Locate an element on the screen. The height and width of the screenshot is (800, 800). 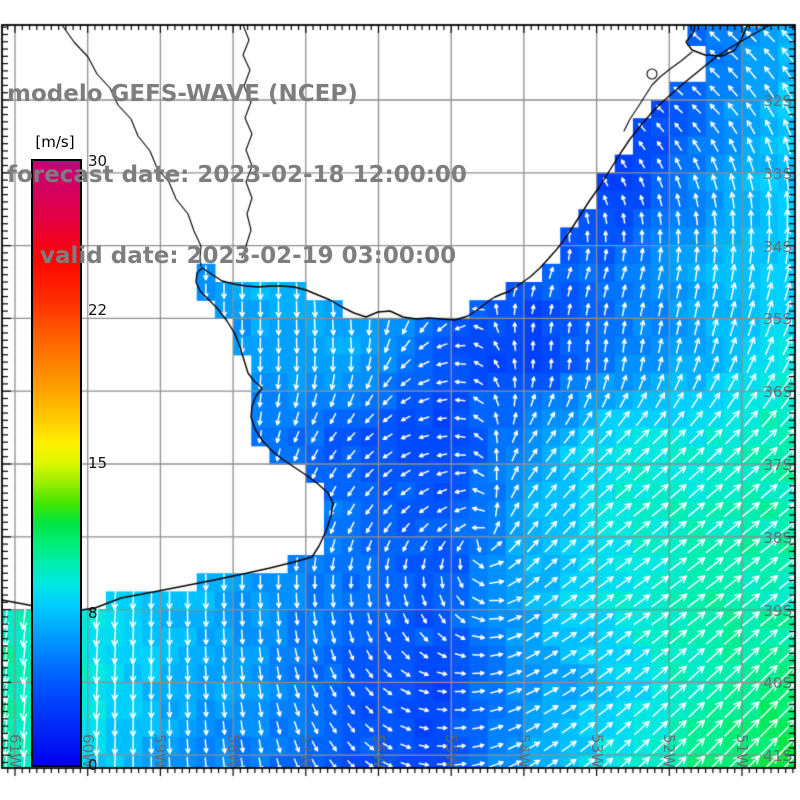
lon-label: 56W is located at coordinates (378, 751).